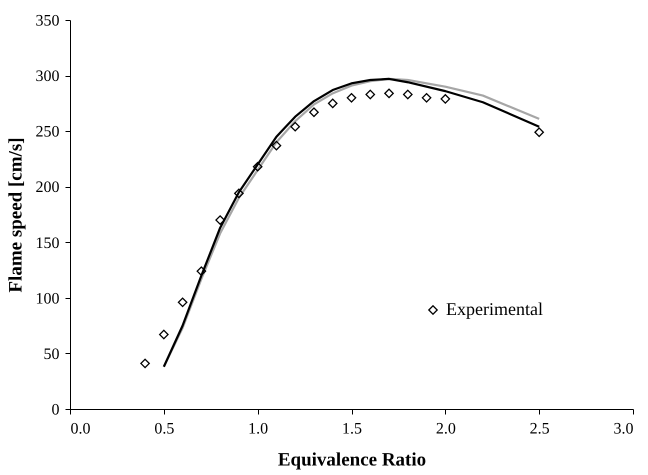 The image size is (648, 475). What do you see at coordinates (16, 215) in the screenshot?
I see `y-axis-title: Flame speed [cm/s]` at bounding box center [16, 215].